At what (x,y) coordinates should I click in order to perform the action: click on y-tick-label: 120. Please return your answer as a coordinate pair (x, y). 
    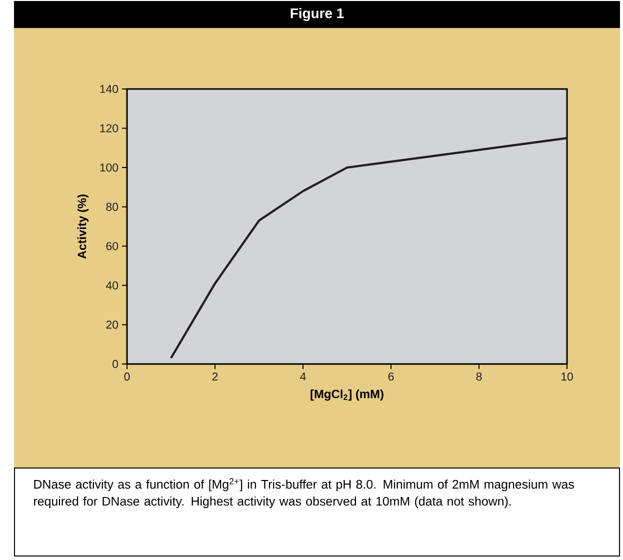
    Looking at the image, I should click on (109, 128).